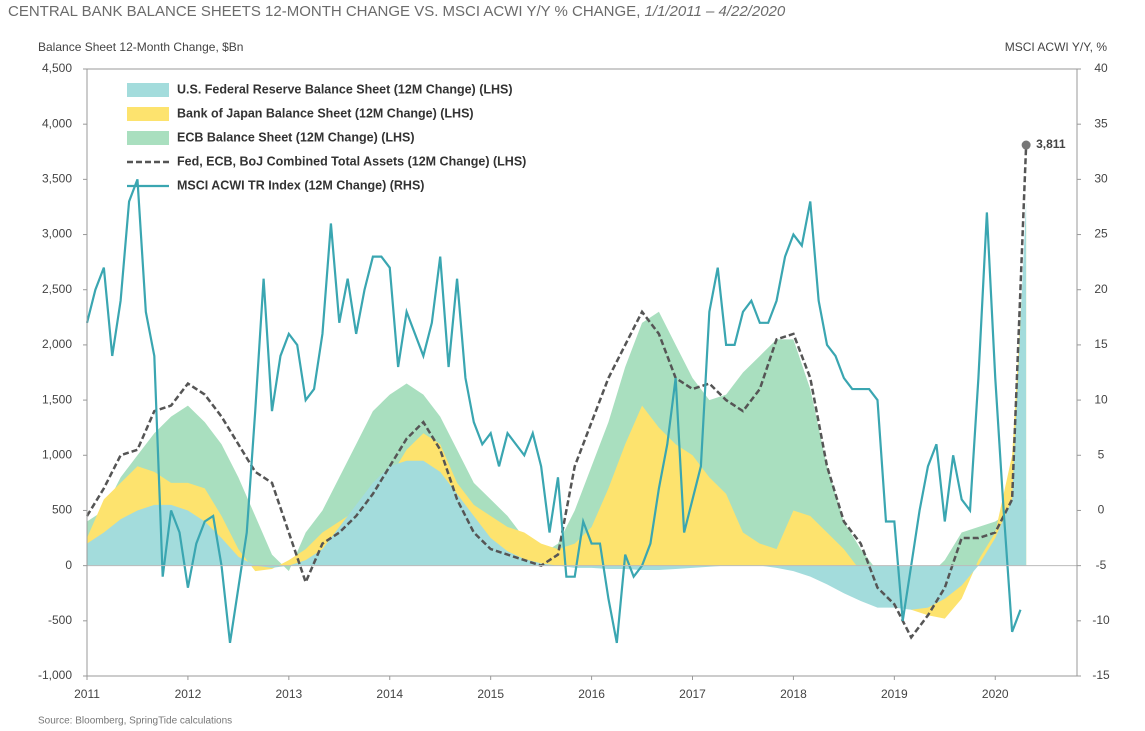 The height and width of the screenshot is (731, 1145). What do you see at coordinates (1101, 675) in the screenshot?
I see `y2-tick-label: -15` at bounding box center [1101, 675].